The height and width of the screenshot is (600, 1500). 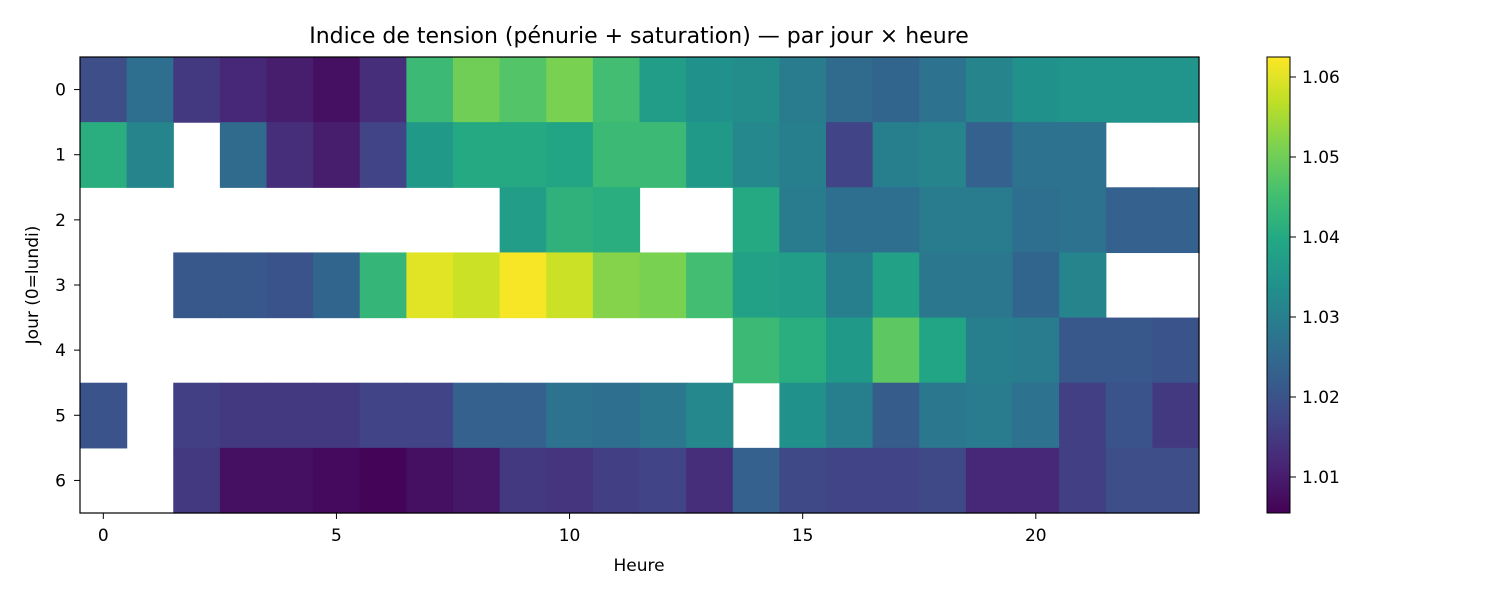 What do you see at coordinates (60, 91) in the screenshot?
I see `y-tick-label: 0` at bounding box center [60, 91].